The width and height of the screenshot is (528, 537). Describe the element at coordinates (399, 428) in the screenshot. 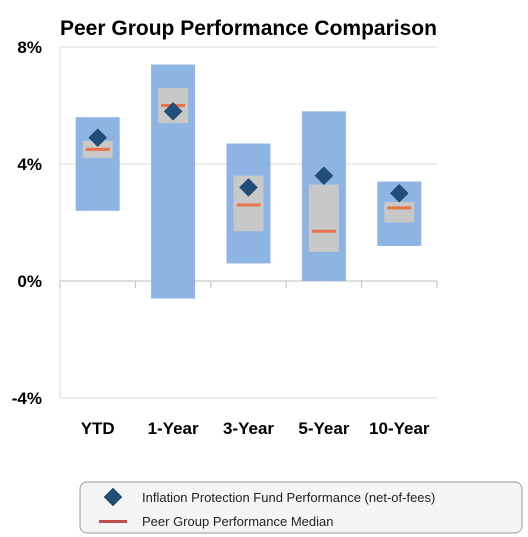

I see `x-tick-label: 10-Year` at that location.